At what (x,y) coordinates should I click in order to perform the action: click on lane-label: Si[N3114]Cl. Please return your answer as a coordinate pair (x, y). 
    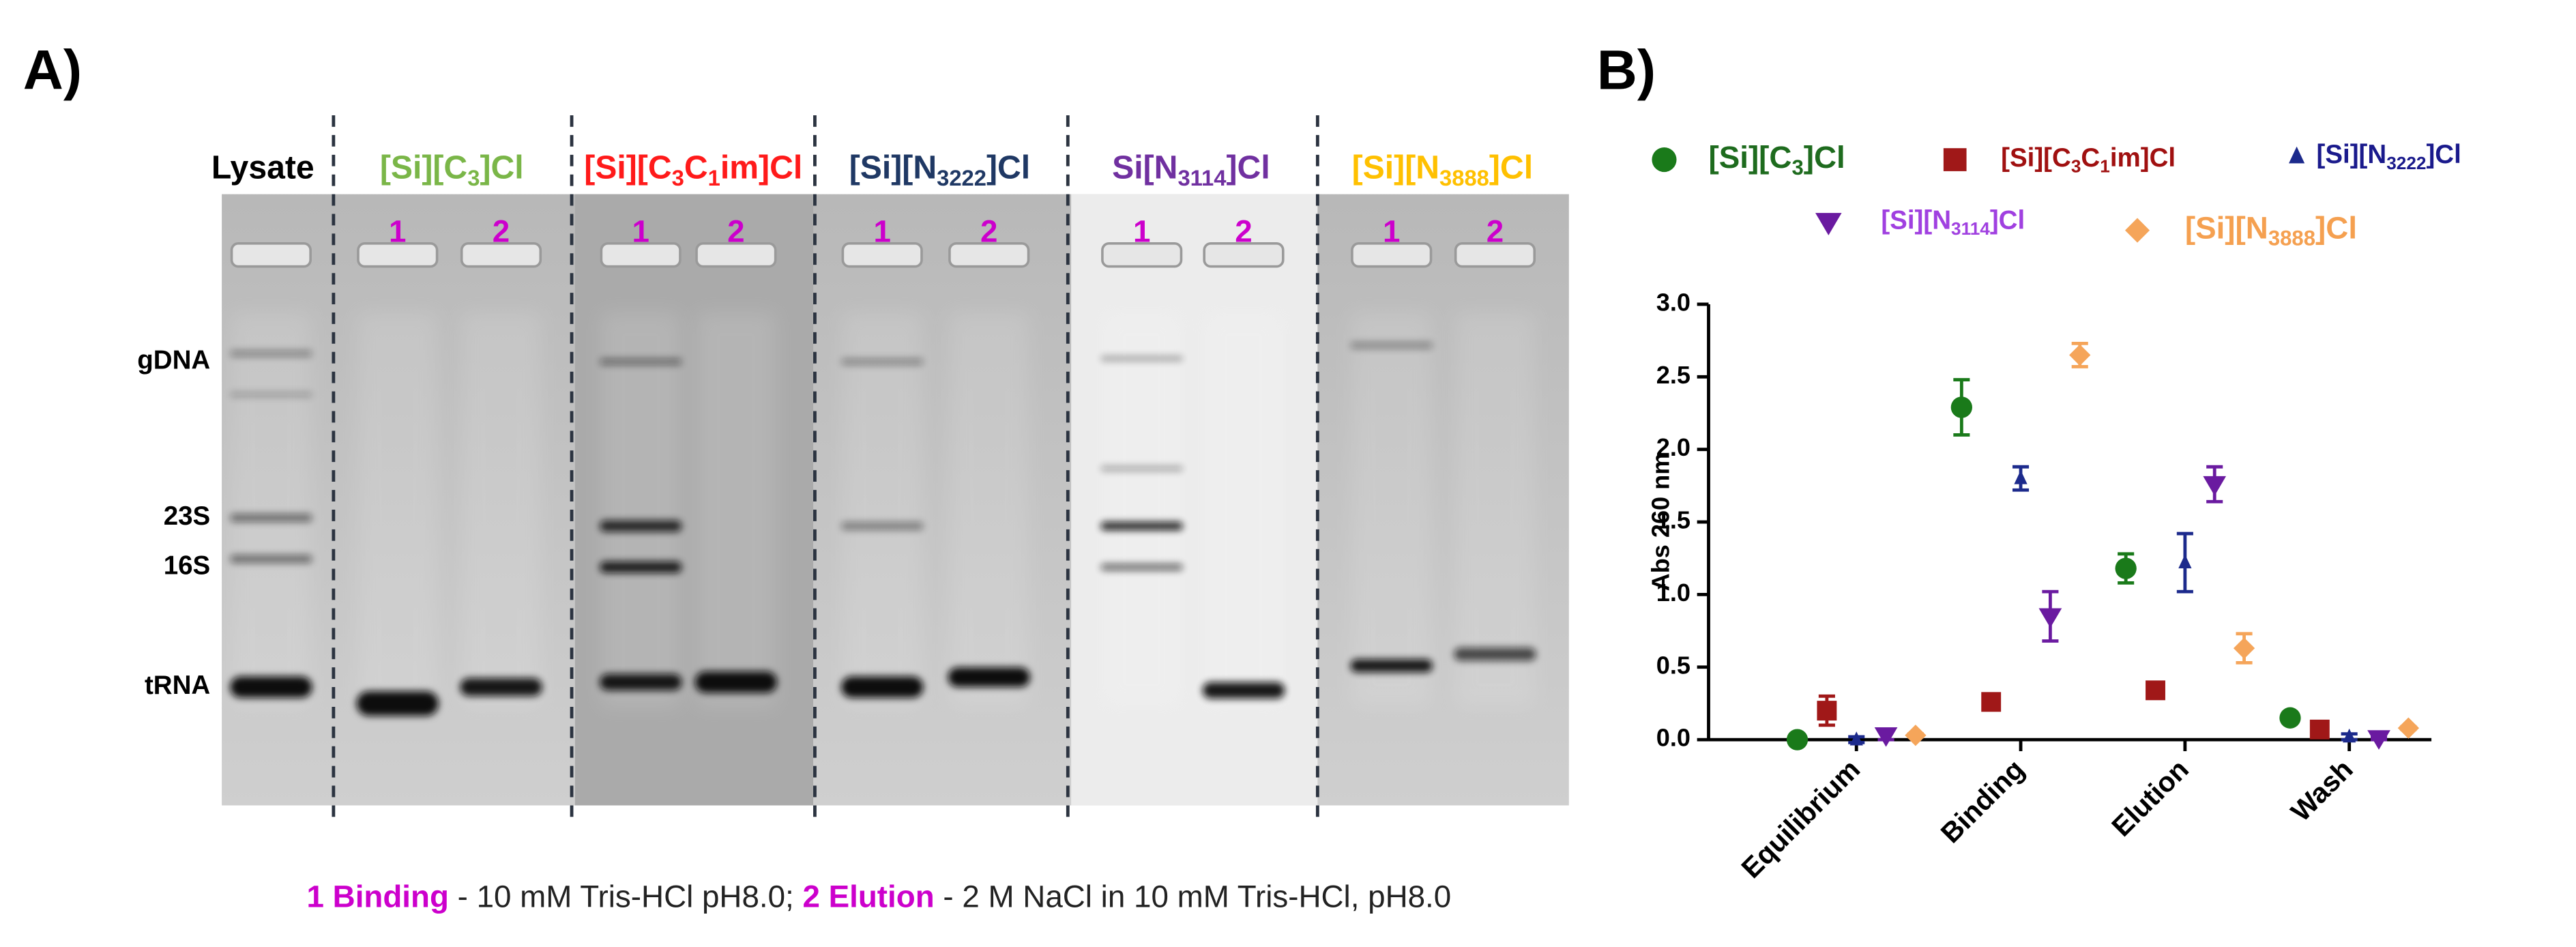
    Looking at the image, I should click on (1191, 169).